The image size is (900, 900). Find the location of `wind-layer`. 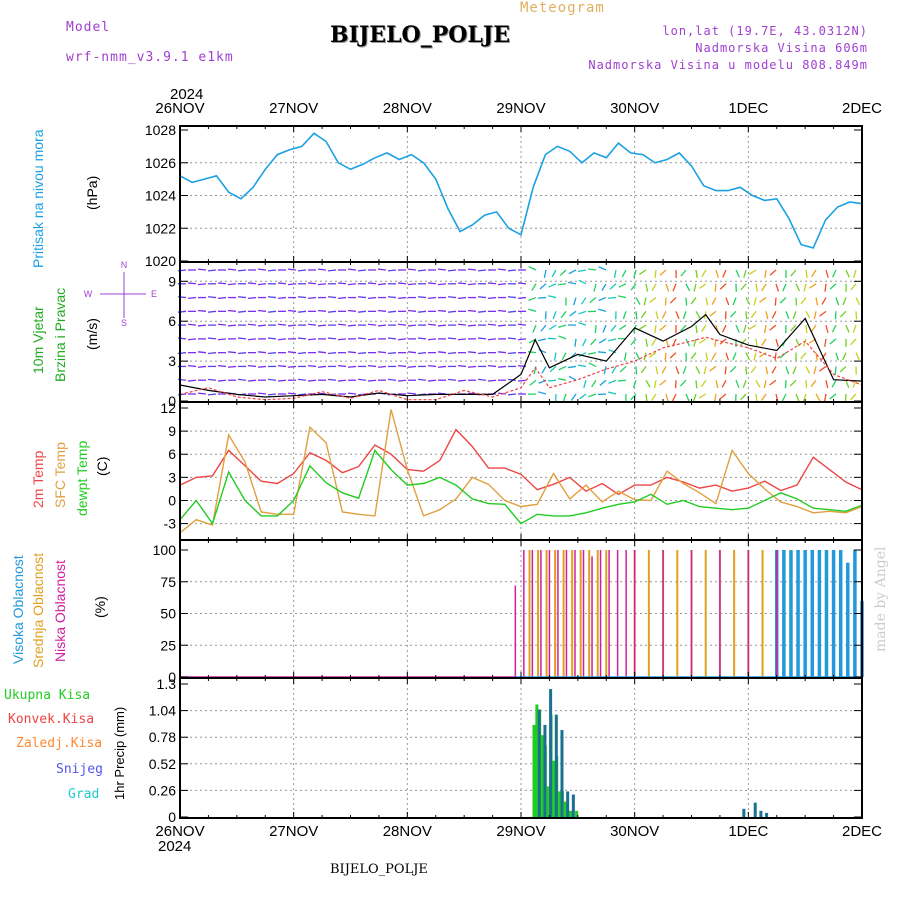

wind-layer is located at coordinates (519, 334).